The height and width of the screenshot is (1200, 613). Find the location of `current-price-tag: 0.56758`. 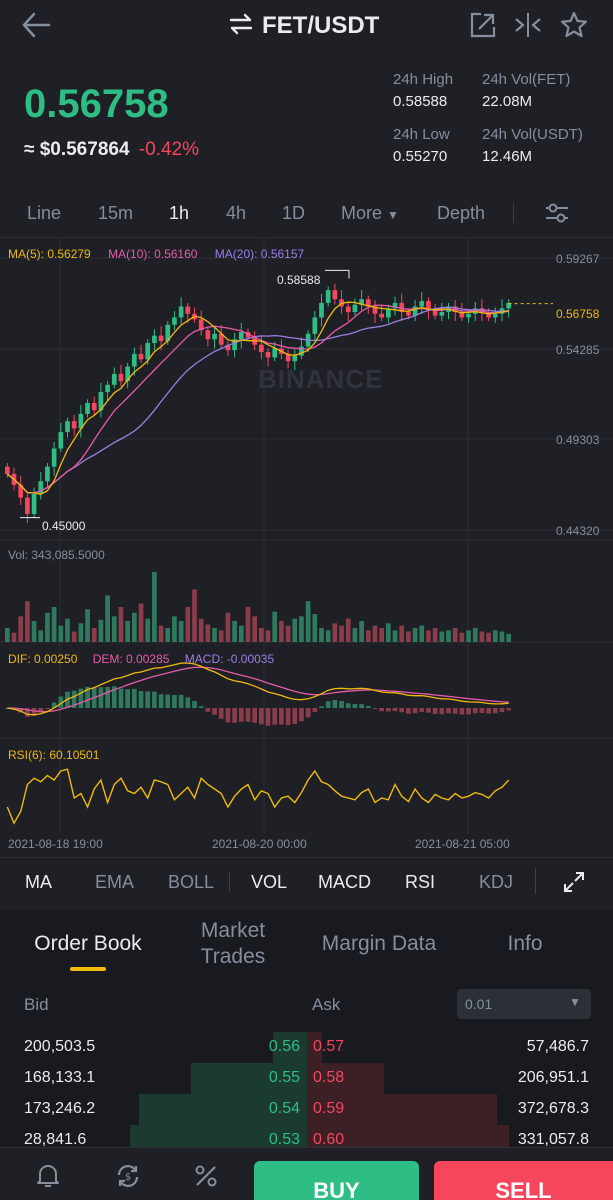

current-price-tag: 0.56758 is located at coordinates (578, 314).